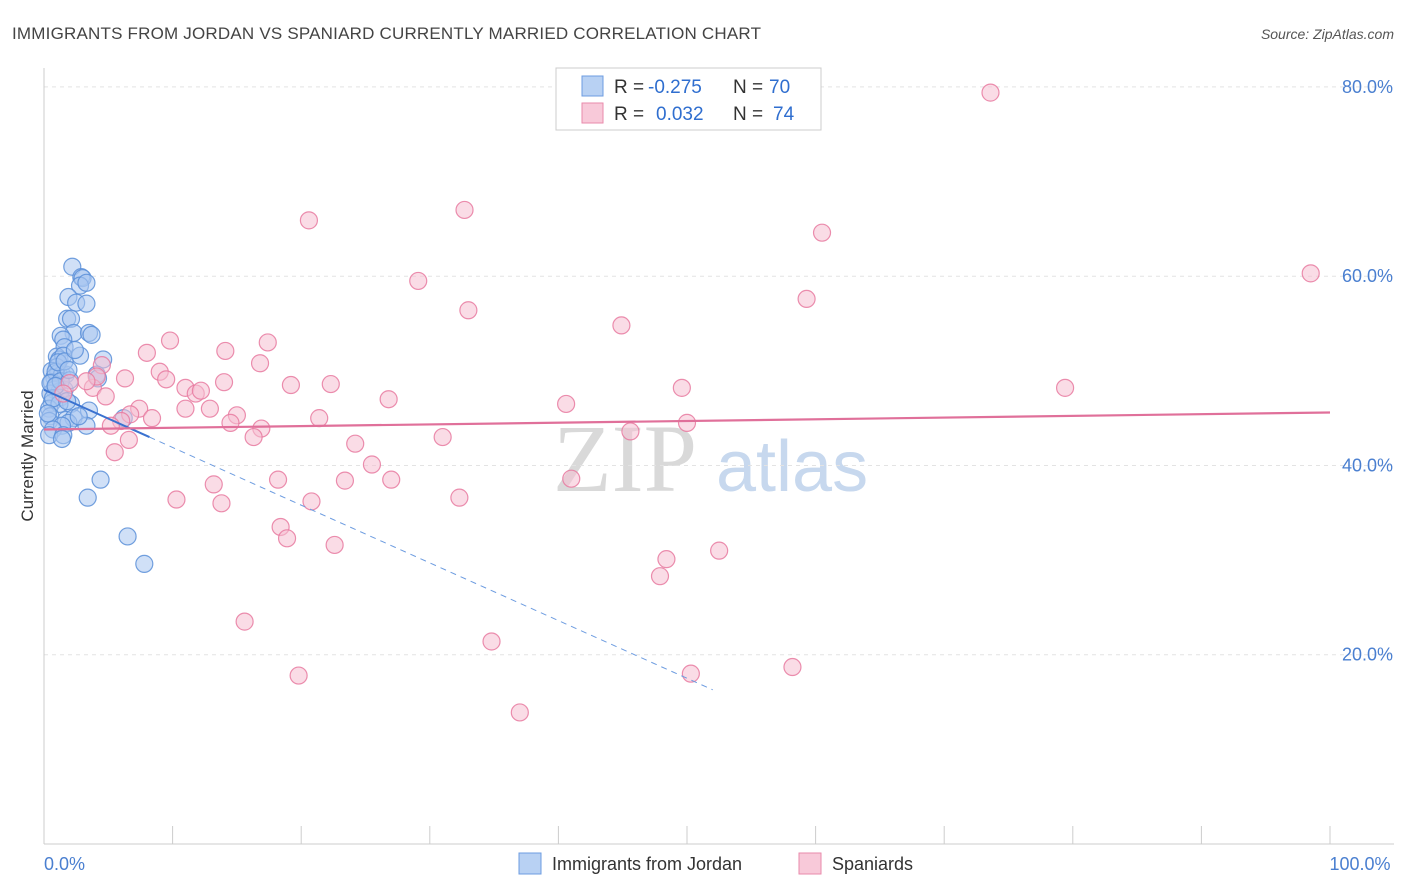  Describe the element at coordinates (431, 563) in the screenshot. I see `trend-line-jordan-extrapolated` at that location.